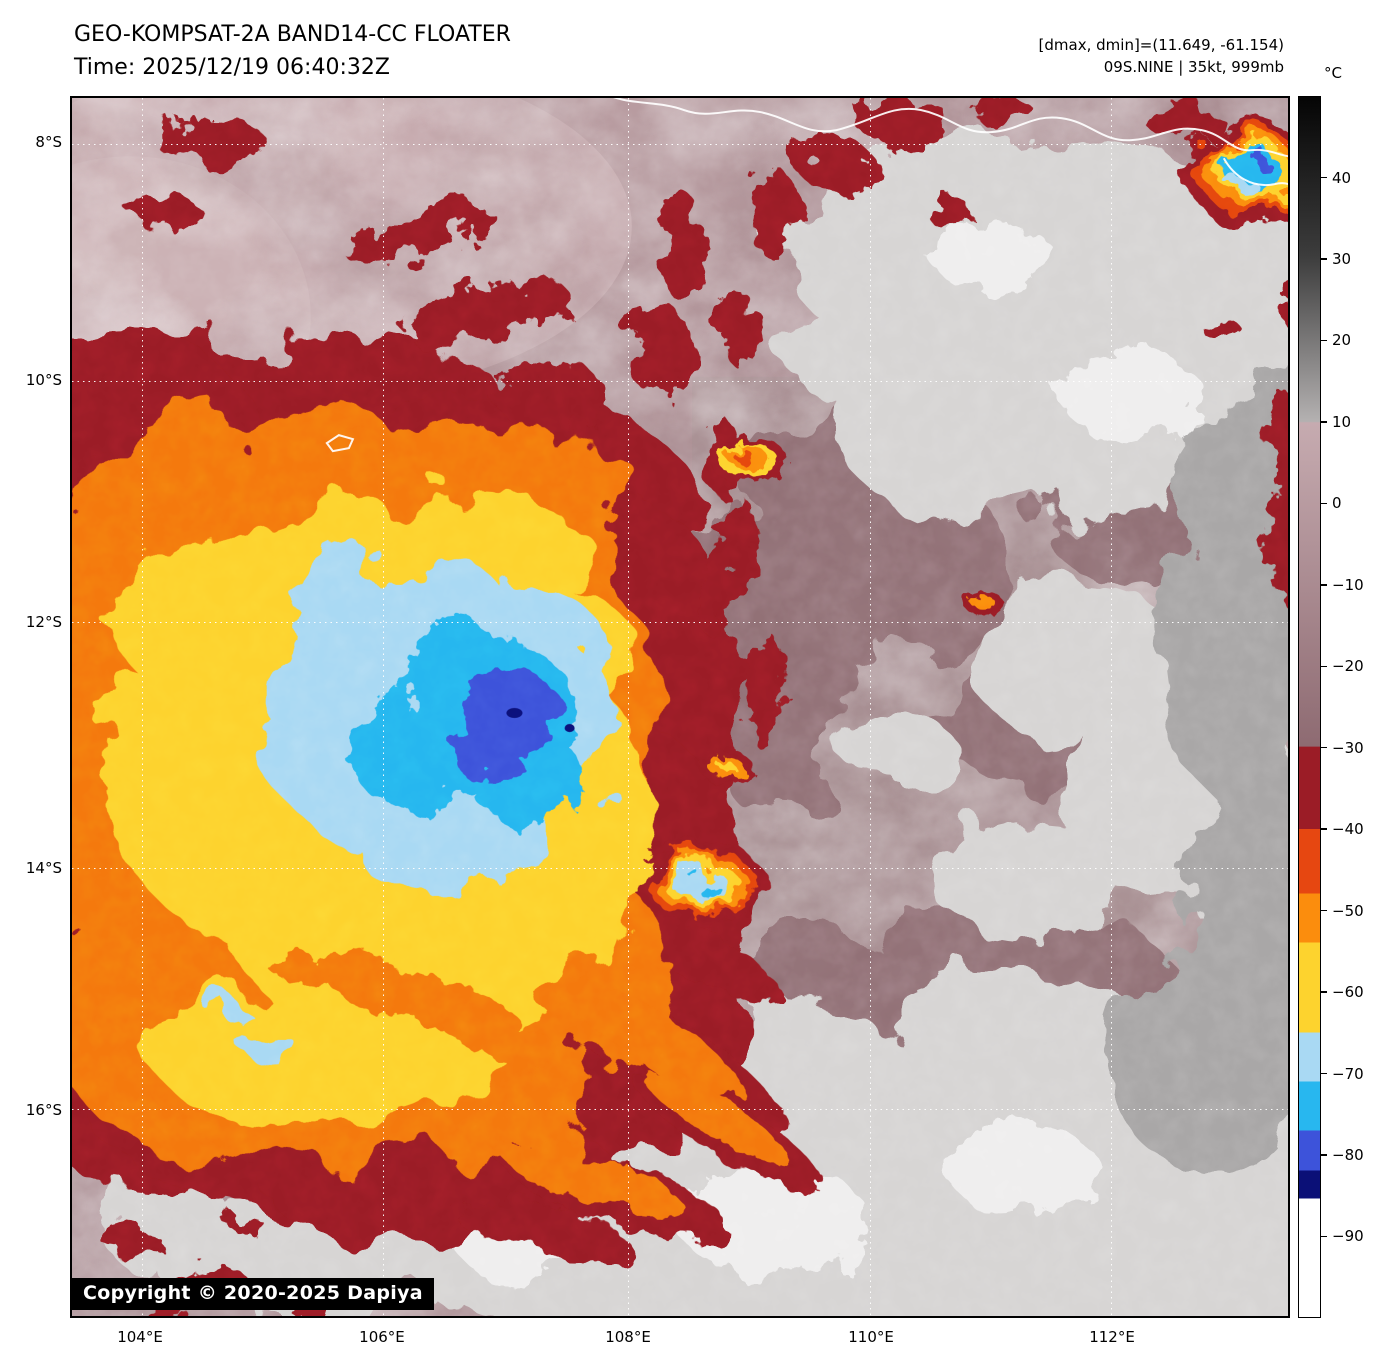 This screenshot has width=1388, height=1359. I want to click on tick-label: −30, so click(1348, 747).